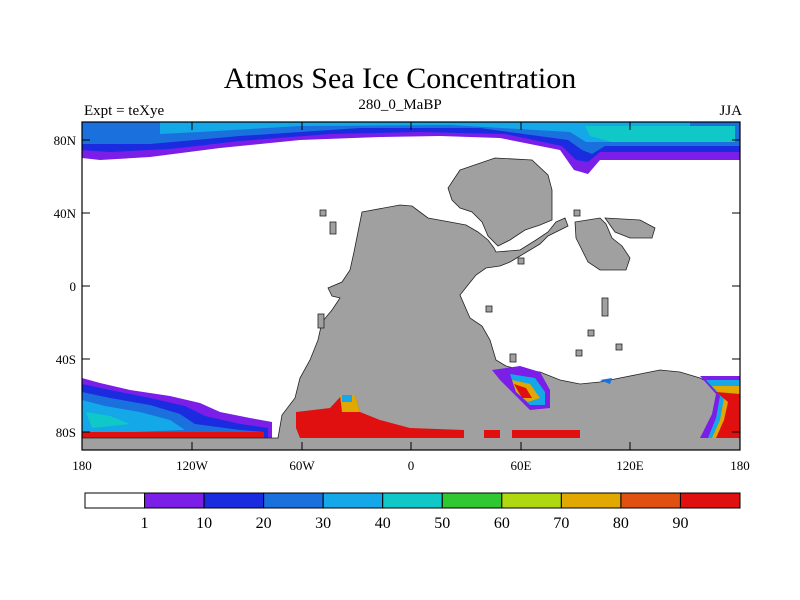  What do you see at coordinates (521, 388) in the screenshot?
I see `southern-ice-east` at bounding box center [521, 388].